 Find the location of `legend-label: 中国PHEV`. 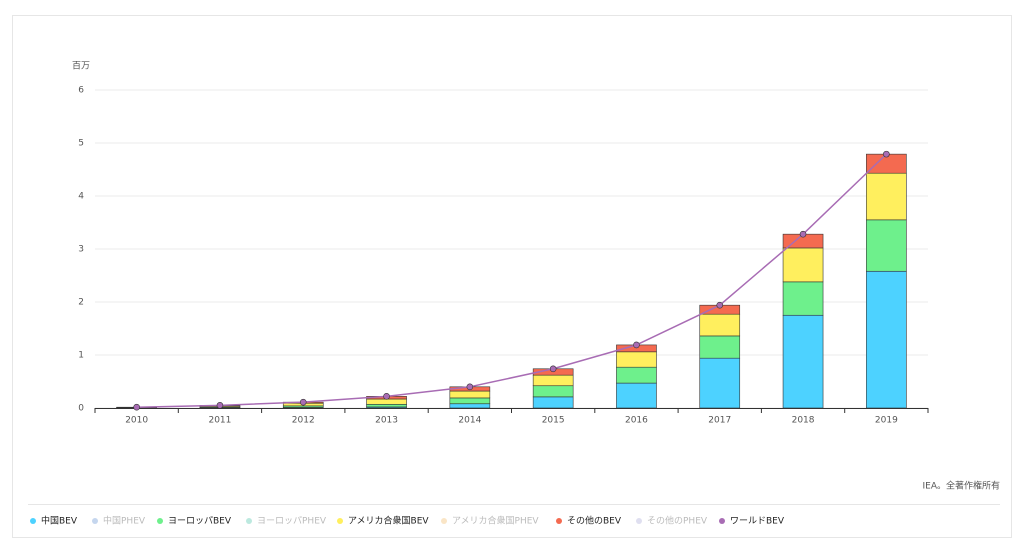

legend-label: 中国PHEV is located at coordinates (124, 521).